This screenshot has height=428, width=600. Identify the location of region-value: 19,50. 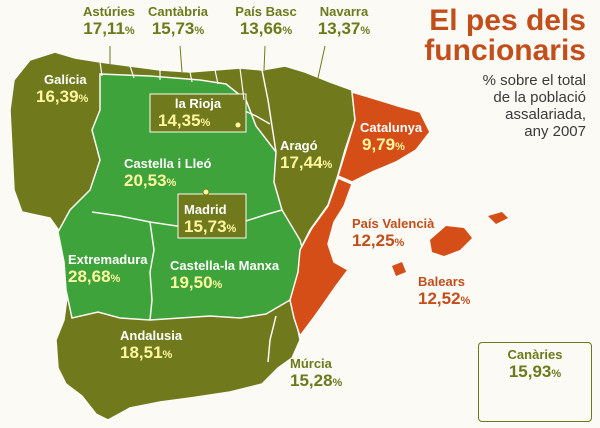
(191, 282).